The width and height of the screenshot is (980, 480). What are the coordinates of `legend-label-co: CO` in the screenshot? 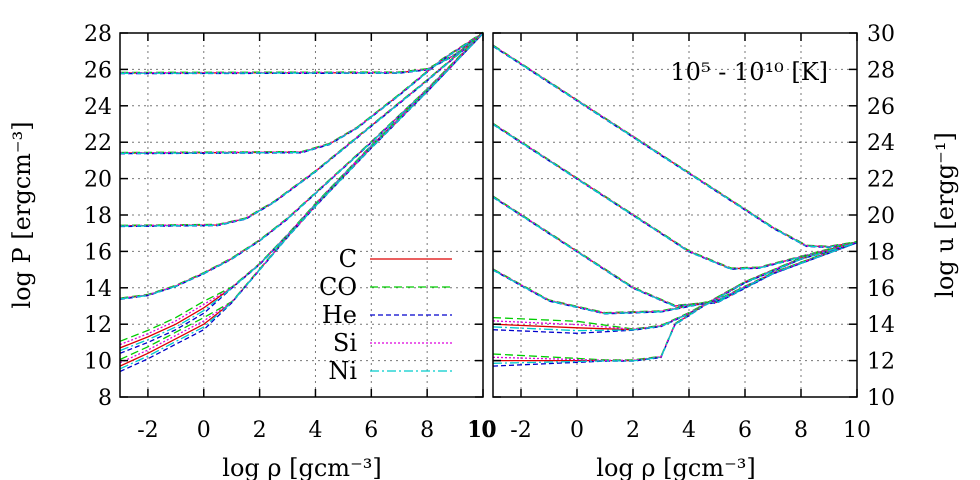 It's located at (338, 287).